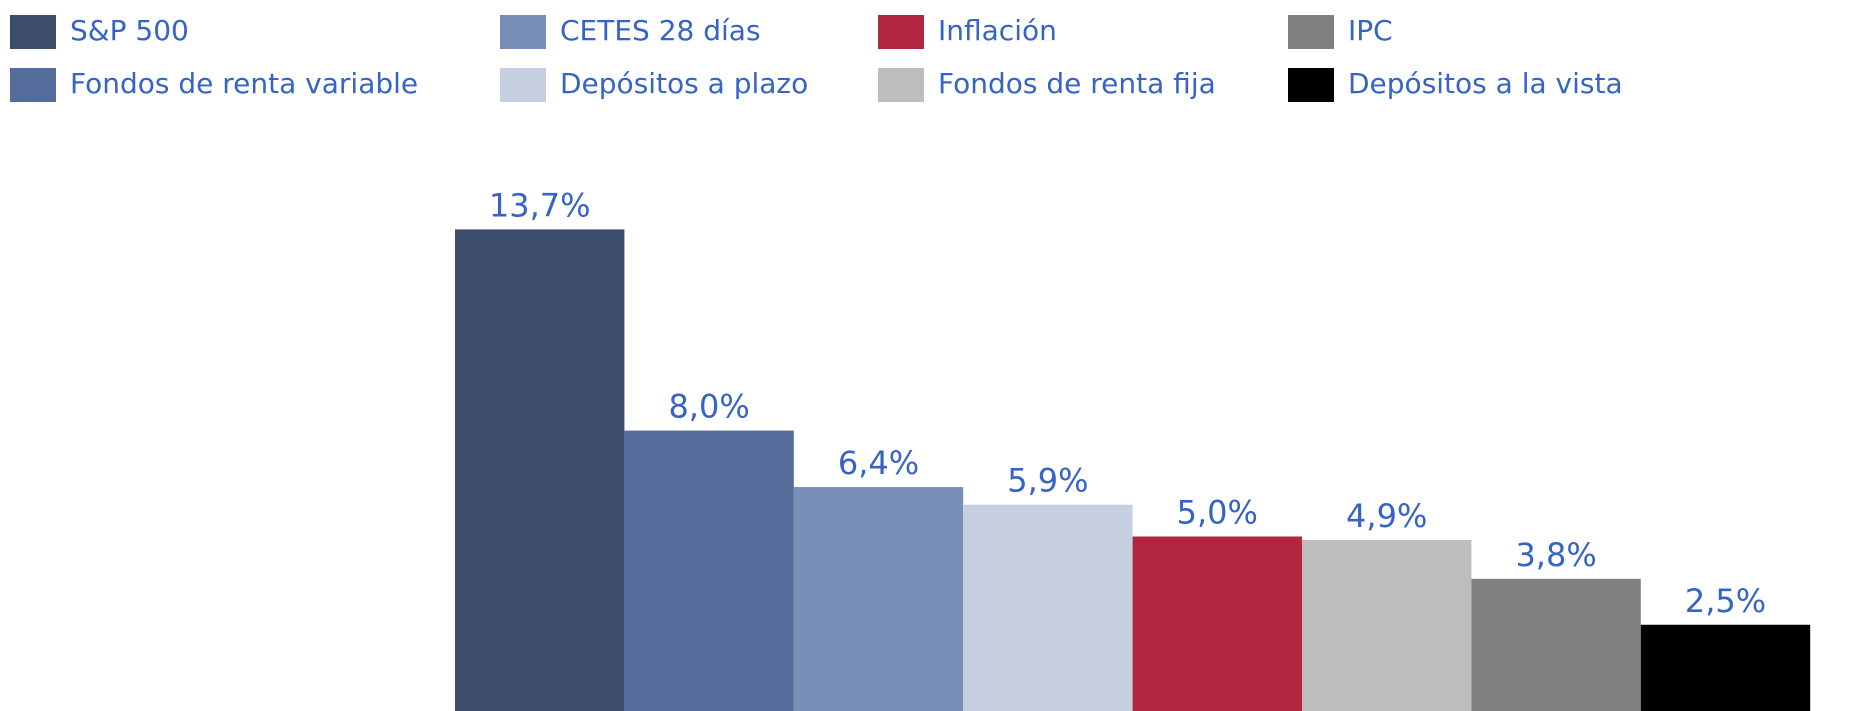 The width and height of the screenshot is (1857, 711). I want to click on value-label: 3,8%, so click(1555, 555).